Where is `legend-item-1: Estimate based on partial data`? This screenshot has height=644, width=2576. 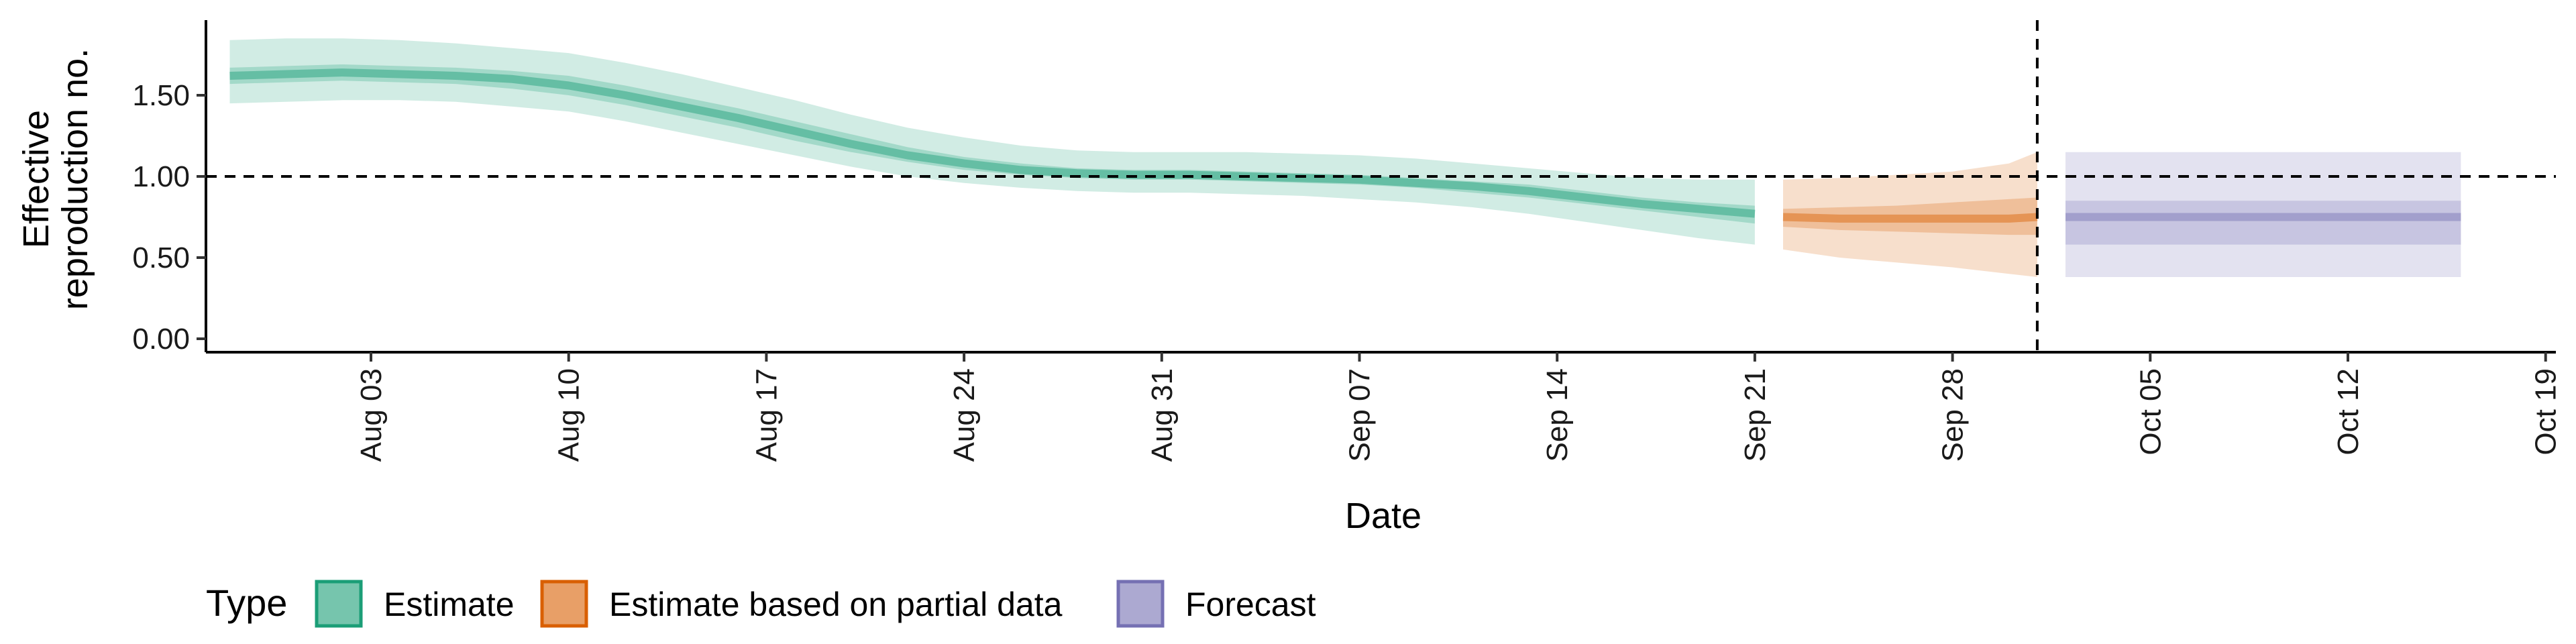
legend-item-1: Estimate based on partial data is located at coordinates (801, 604).